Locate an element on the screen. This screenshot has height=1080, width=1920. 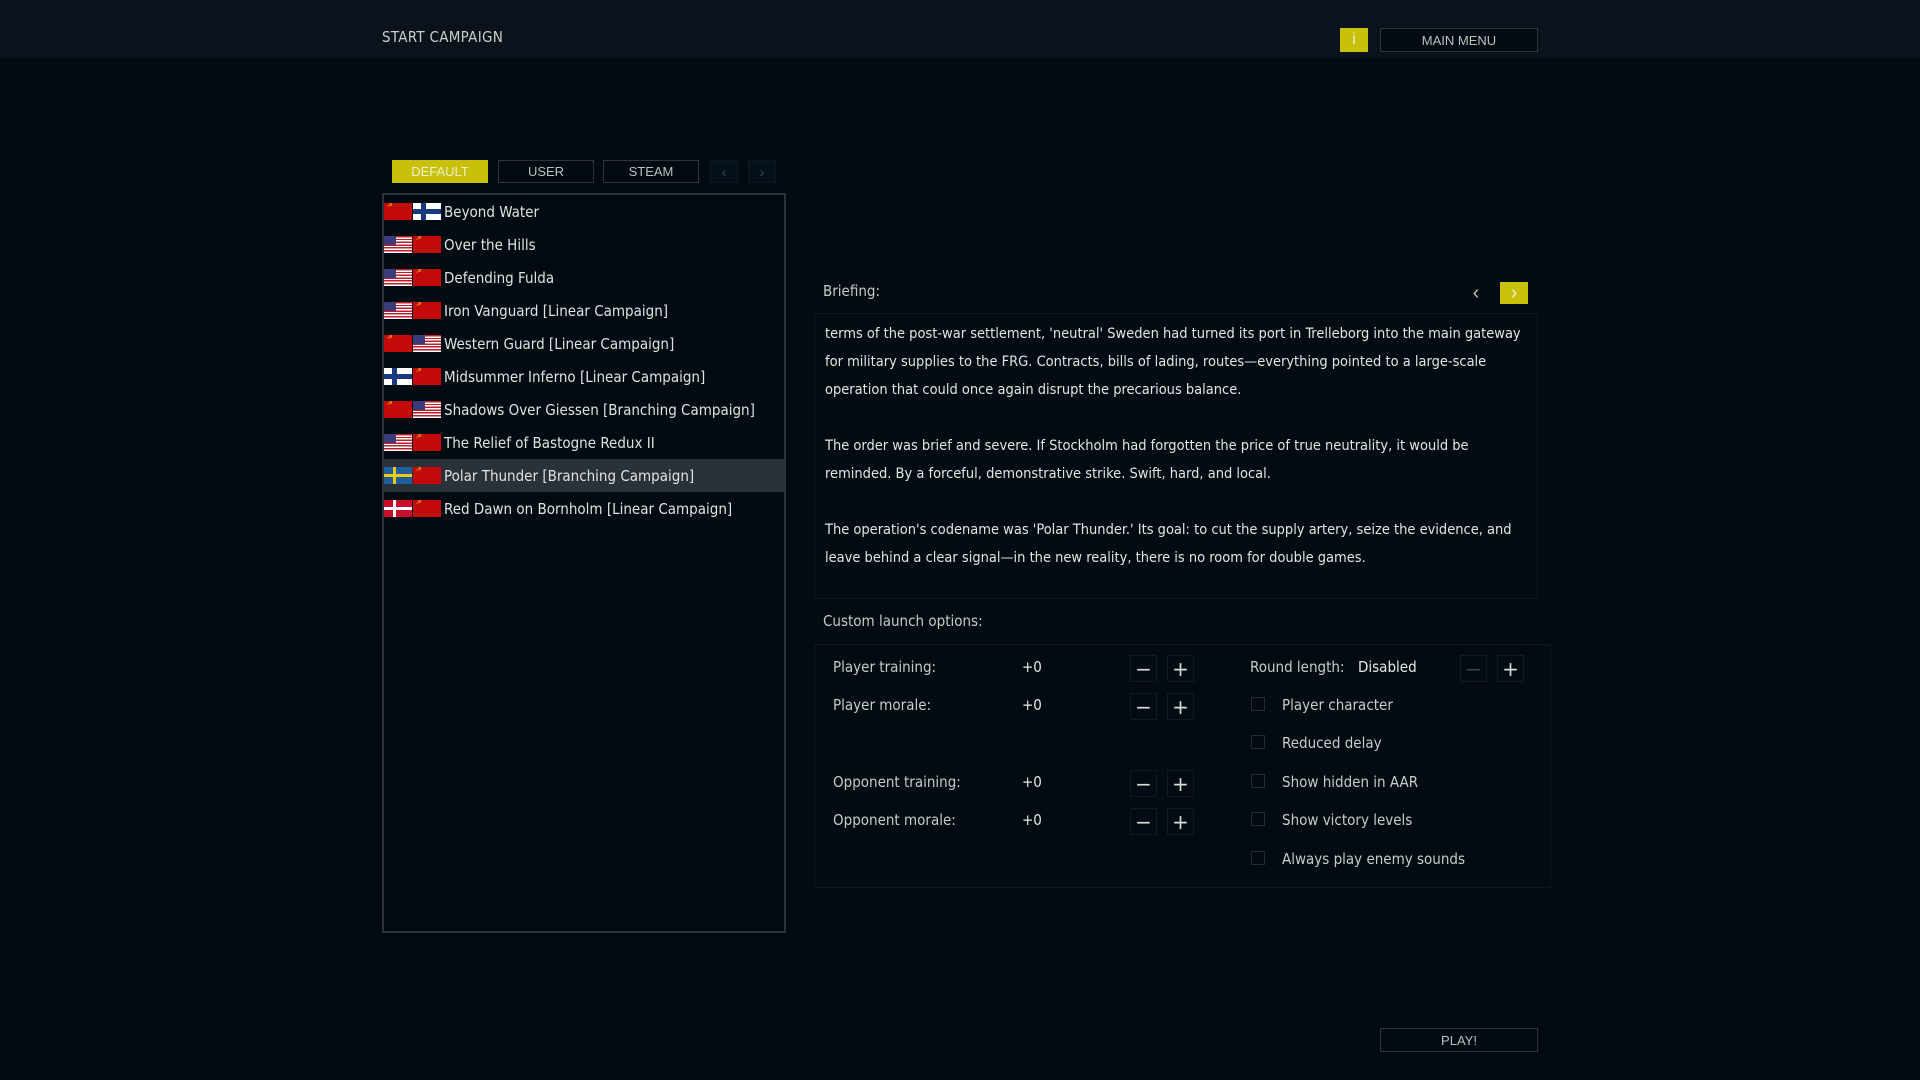
page-title: START CAMPAIGN is located at coordinates (443, 37).